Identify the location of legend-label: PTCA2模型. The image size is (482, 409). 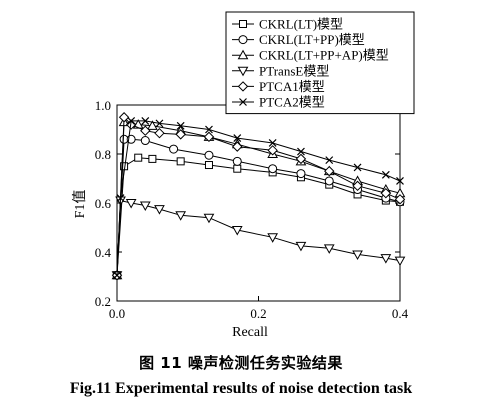
(292, 102).